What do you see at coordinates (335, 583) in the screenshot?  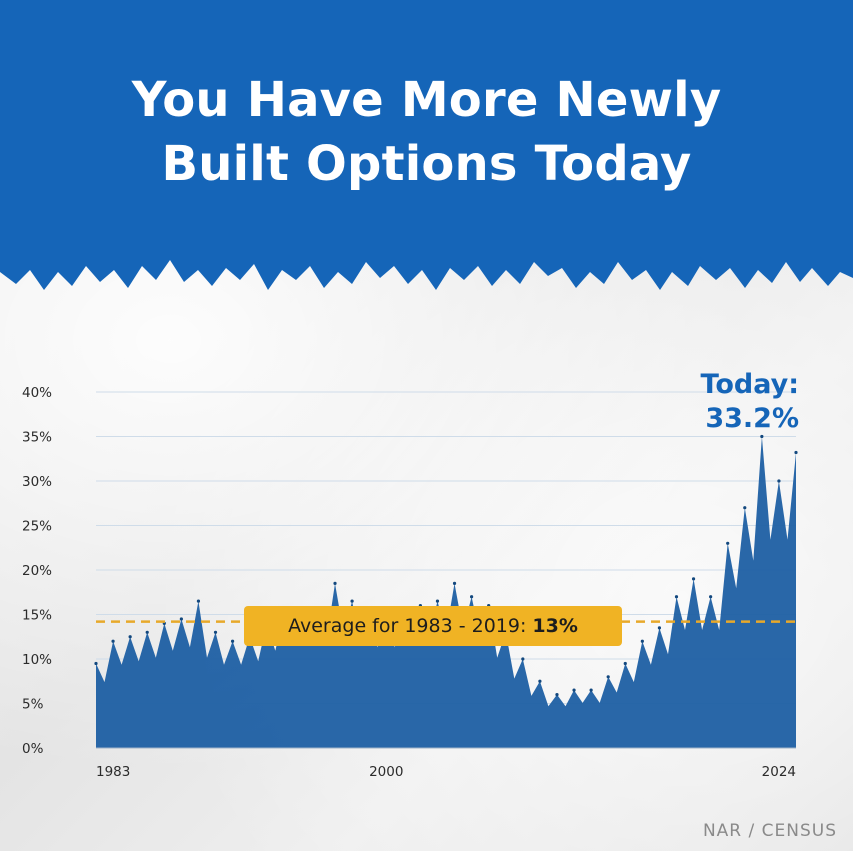 I see `data-point-1997` at bounding box center [335, 583].